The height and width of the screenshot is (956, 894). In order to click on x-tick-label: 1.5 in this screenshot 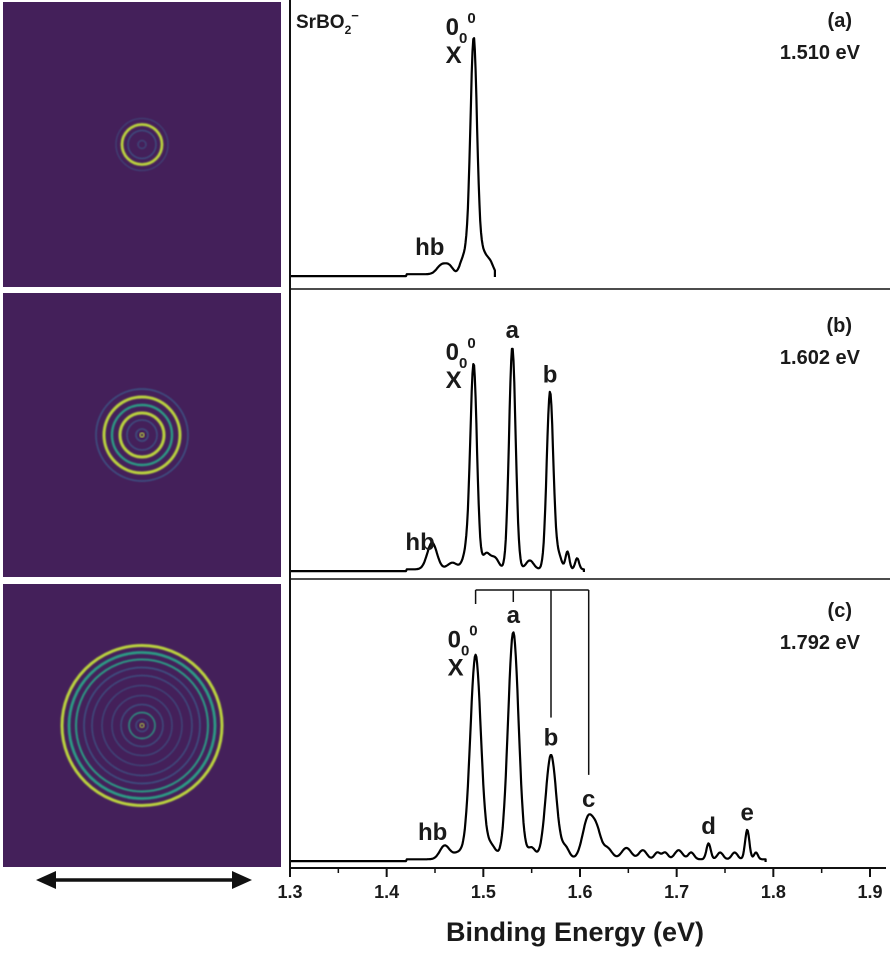, I will do `click(483, 892)`.